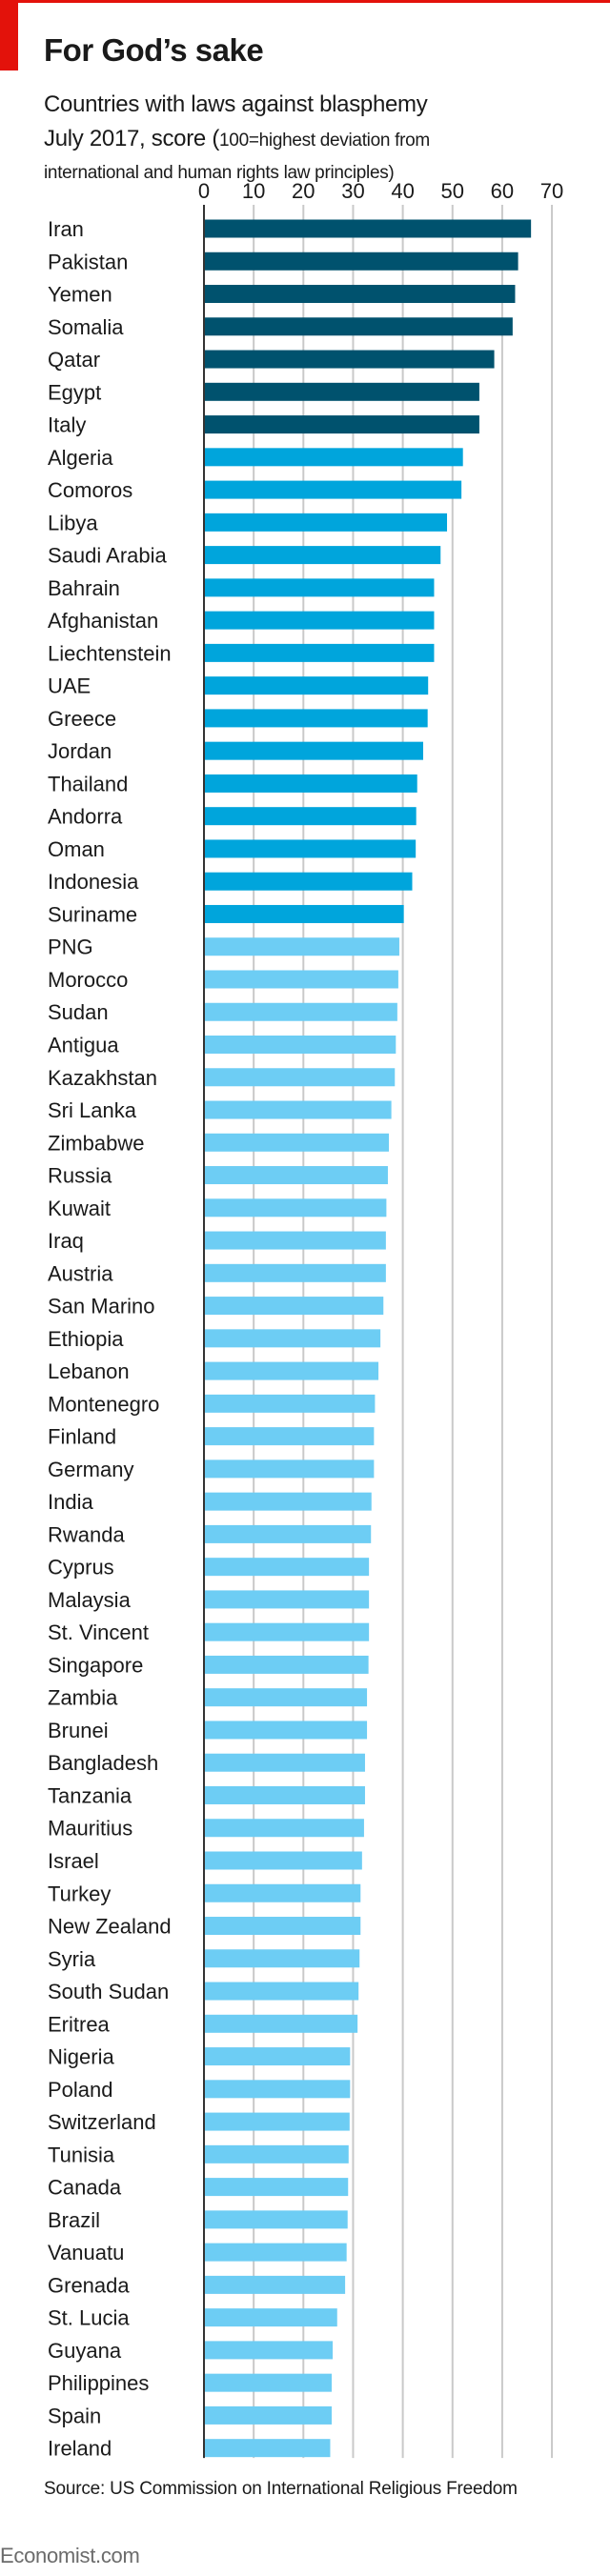  What do you see at coordinates (204, 191) in the screenshot?
I see `x-tick-label-0: 0` at bounding box center [204, 191].